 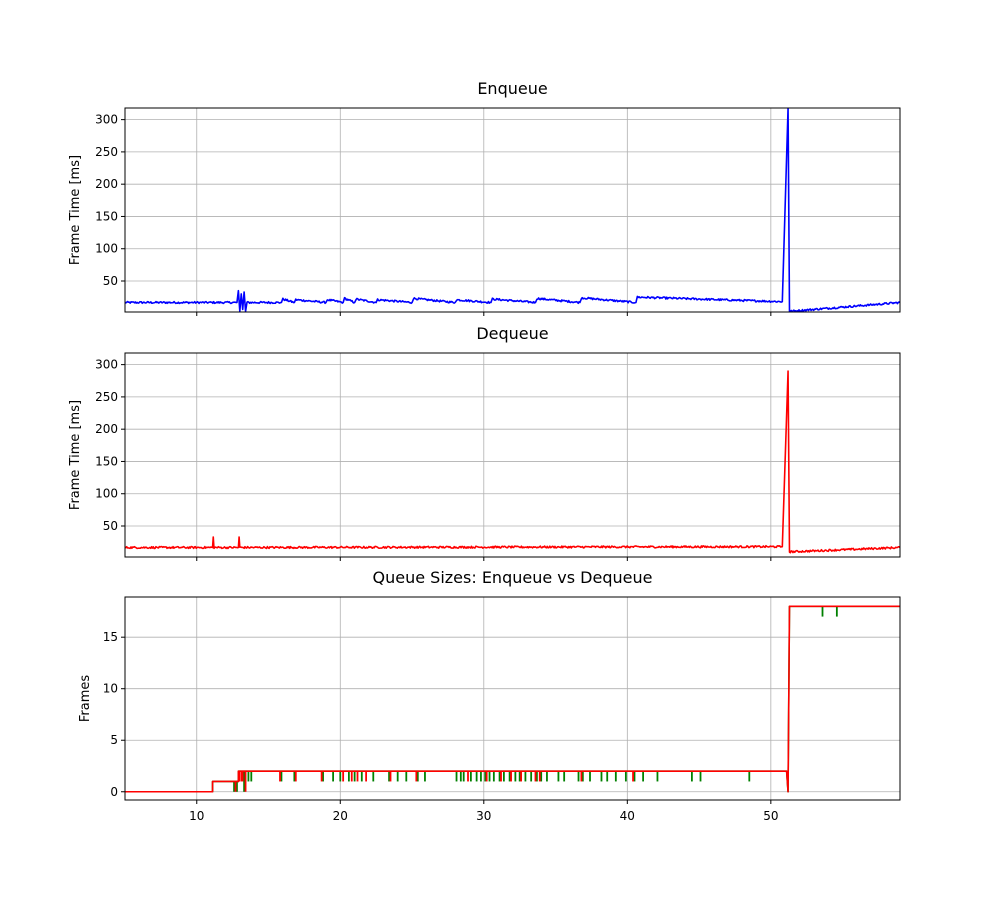 What do you see at coordinates (770, 816) in the screenshot?
I see `x-tick-label: 50` at bounding box center [770, 816].